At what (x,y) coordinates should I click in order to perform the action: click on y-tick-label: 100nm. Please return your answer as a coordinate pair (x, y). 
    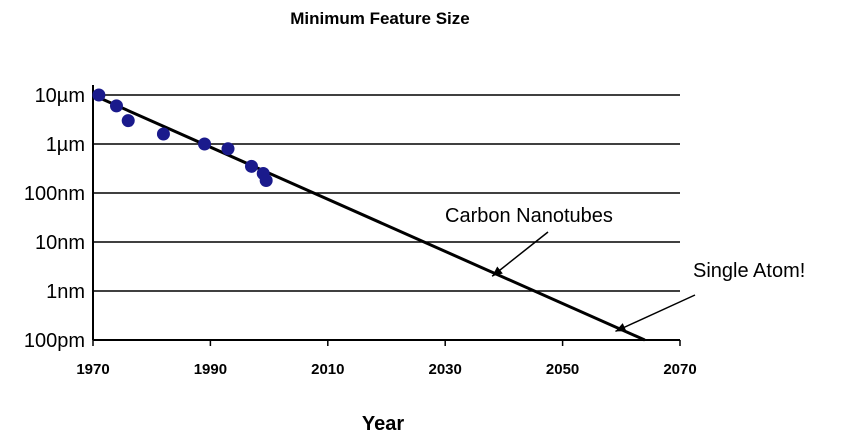
    Looking at the image, I should click on (54, 194).